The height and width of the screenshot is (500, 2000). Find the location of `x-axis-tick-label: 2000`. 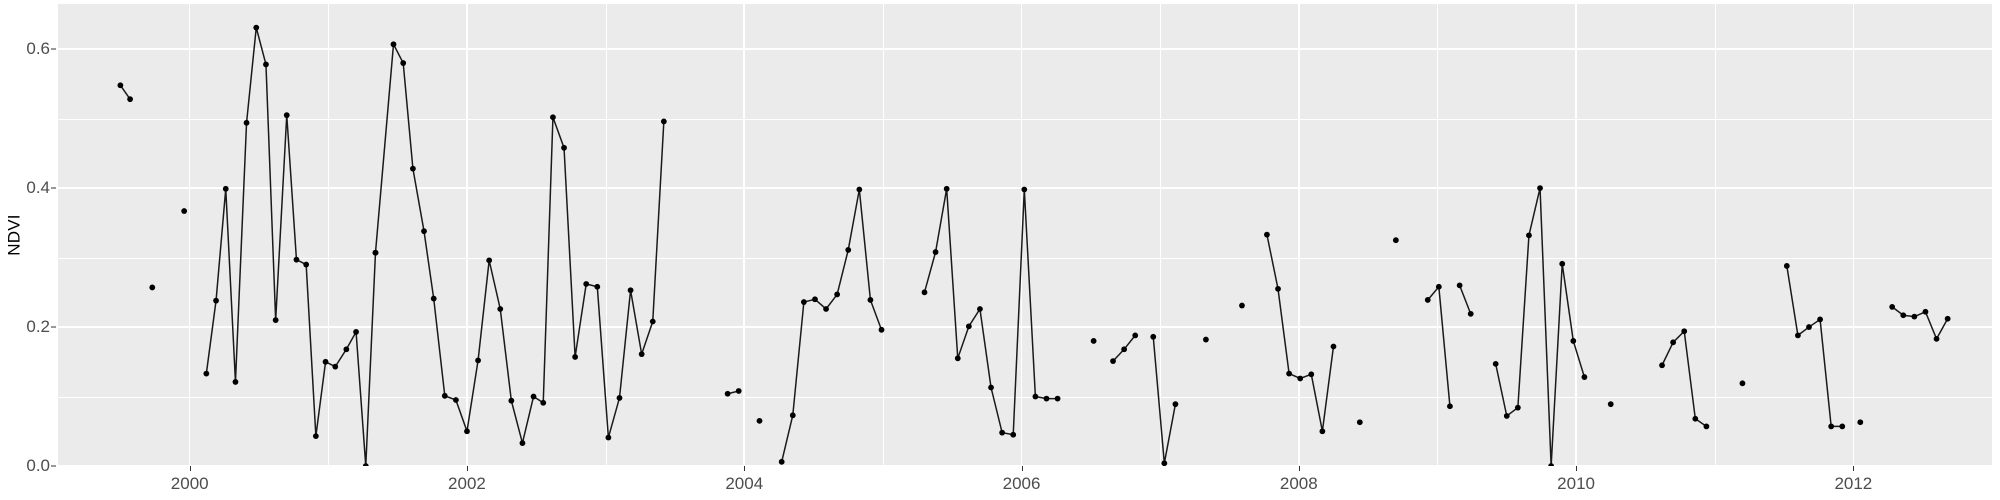

x-axis-tick-label: 2000 is located at coordinates (189, 483).